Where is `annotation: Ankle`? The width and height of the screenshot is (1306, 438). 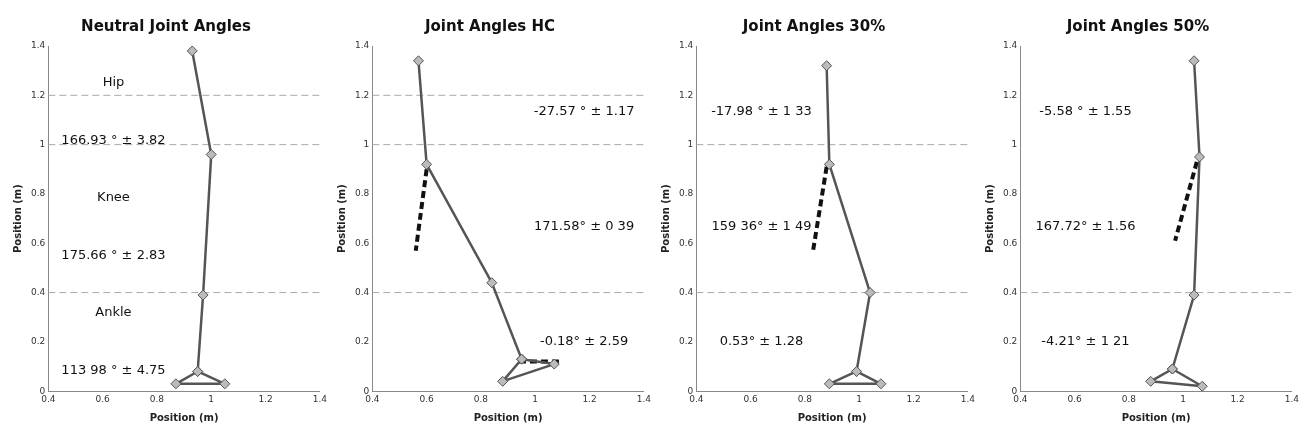 annotation: Ankle is located at coordinates (113, 312).